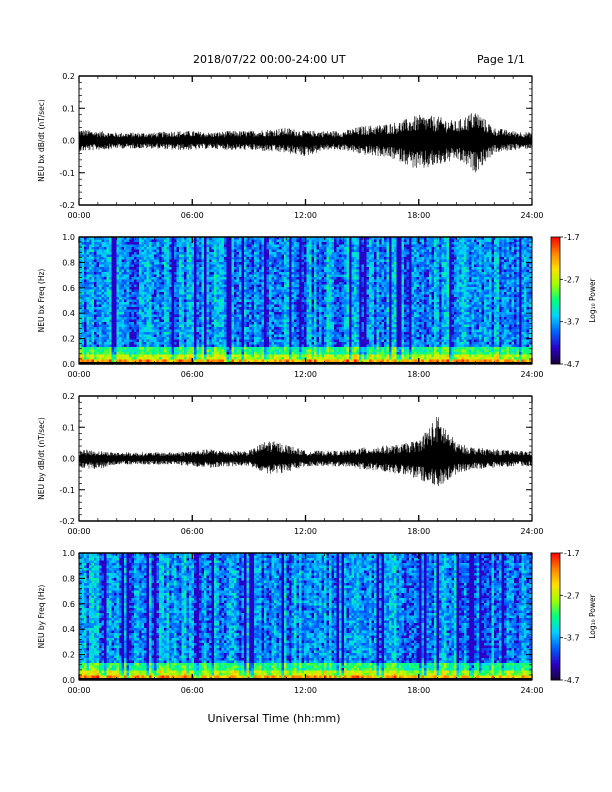 The image size is (612, 792). What do you see at coordinates (305, 616) in the screenshot?
I see `spectrogram-by-spectrogram` at bounding box center [305, 616].